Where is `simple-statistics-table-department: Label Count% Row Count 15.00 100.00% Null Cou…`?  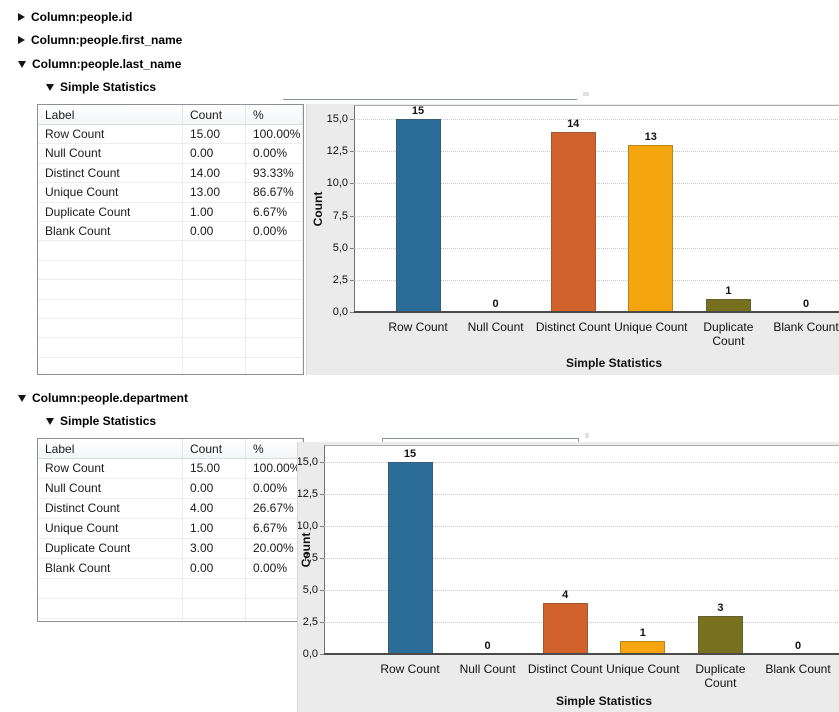 simple-statistics-table-department: Label Count% Row Count 15.00 100.00% Null Cou… is located at coordinates (170, 530).